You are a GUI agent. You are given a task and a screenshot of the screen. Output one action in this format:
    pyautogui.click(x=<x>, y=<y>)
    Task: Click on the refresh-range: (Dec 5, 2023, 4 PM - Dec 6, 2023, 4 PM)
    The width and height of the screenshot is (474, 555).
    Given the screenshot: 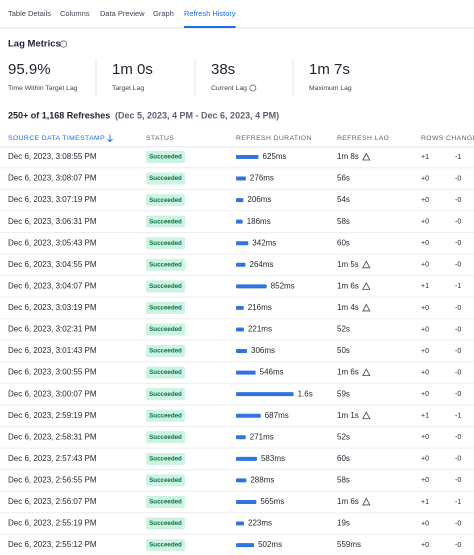 What is the action you would take?
    pyautogui.click(x=197, y=115)
    